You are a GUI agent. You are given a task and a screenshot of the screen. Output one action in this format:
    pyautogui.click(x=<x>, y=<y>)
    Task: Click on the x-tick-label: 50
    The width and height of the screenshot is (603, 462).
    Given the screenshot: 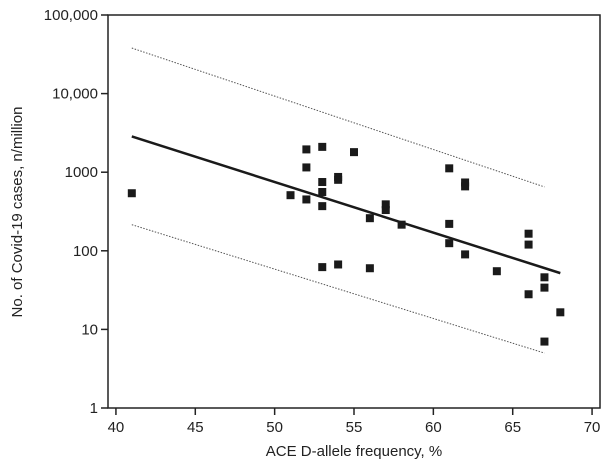 What is the action you would take?
    pyautogui.click(x=274, y=427)
    